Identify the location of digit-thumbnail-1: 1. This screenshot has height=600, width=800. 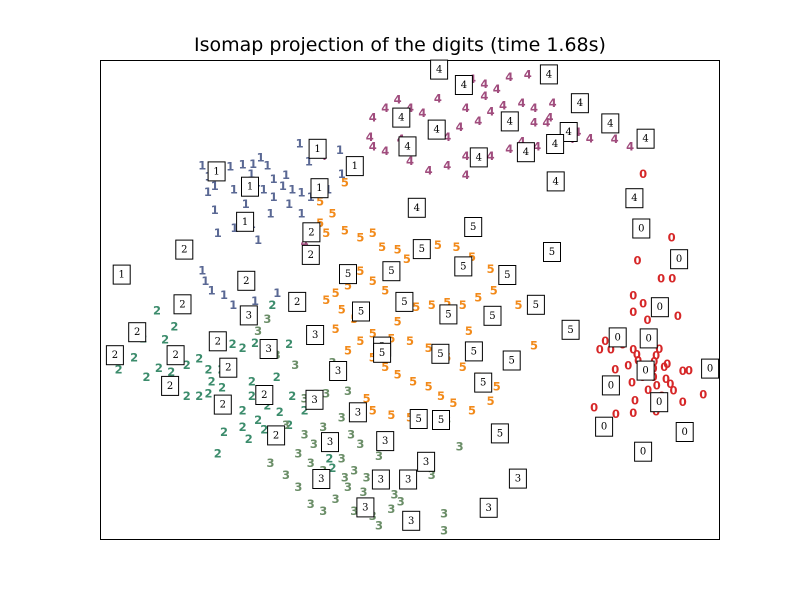
(121, 274).